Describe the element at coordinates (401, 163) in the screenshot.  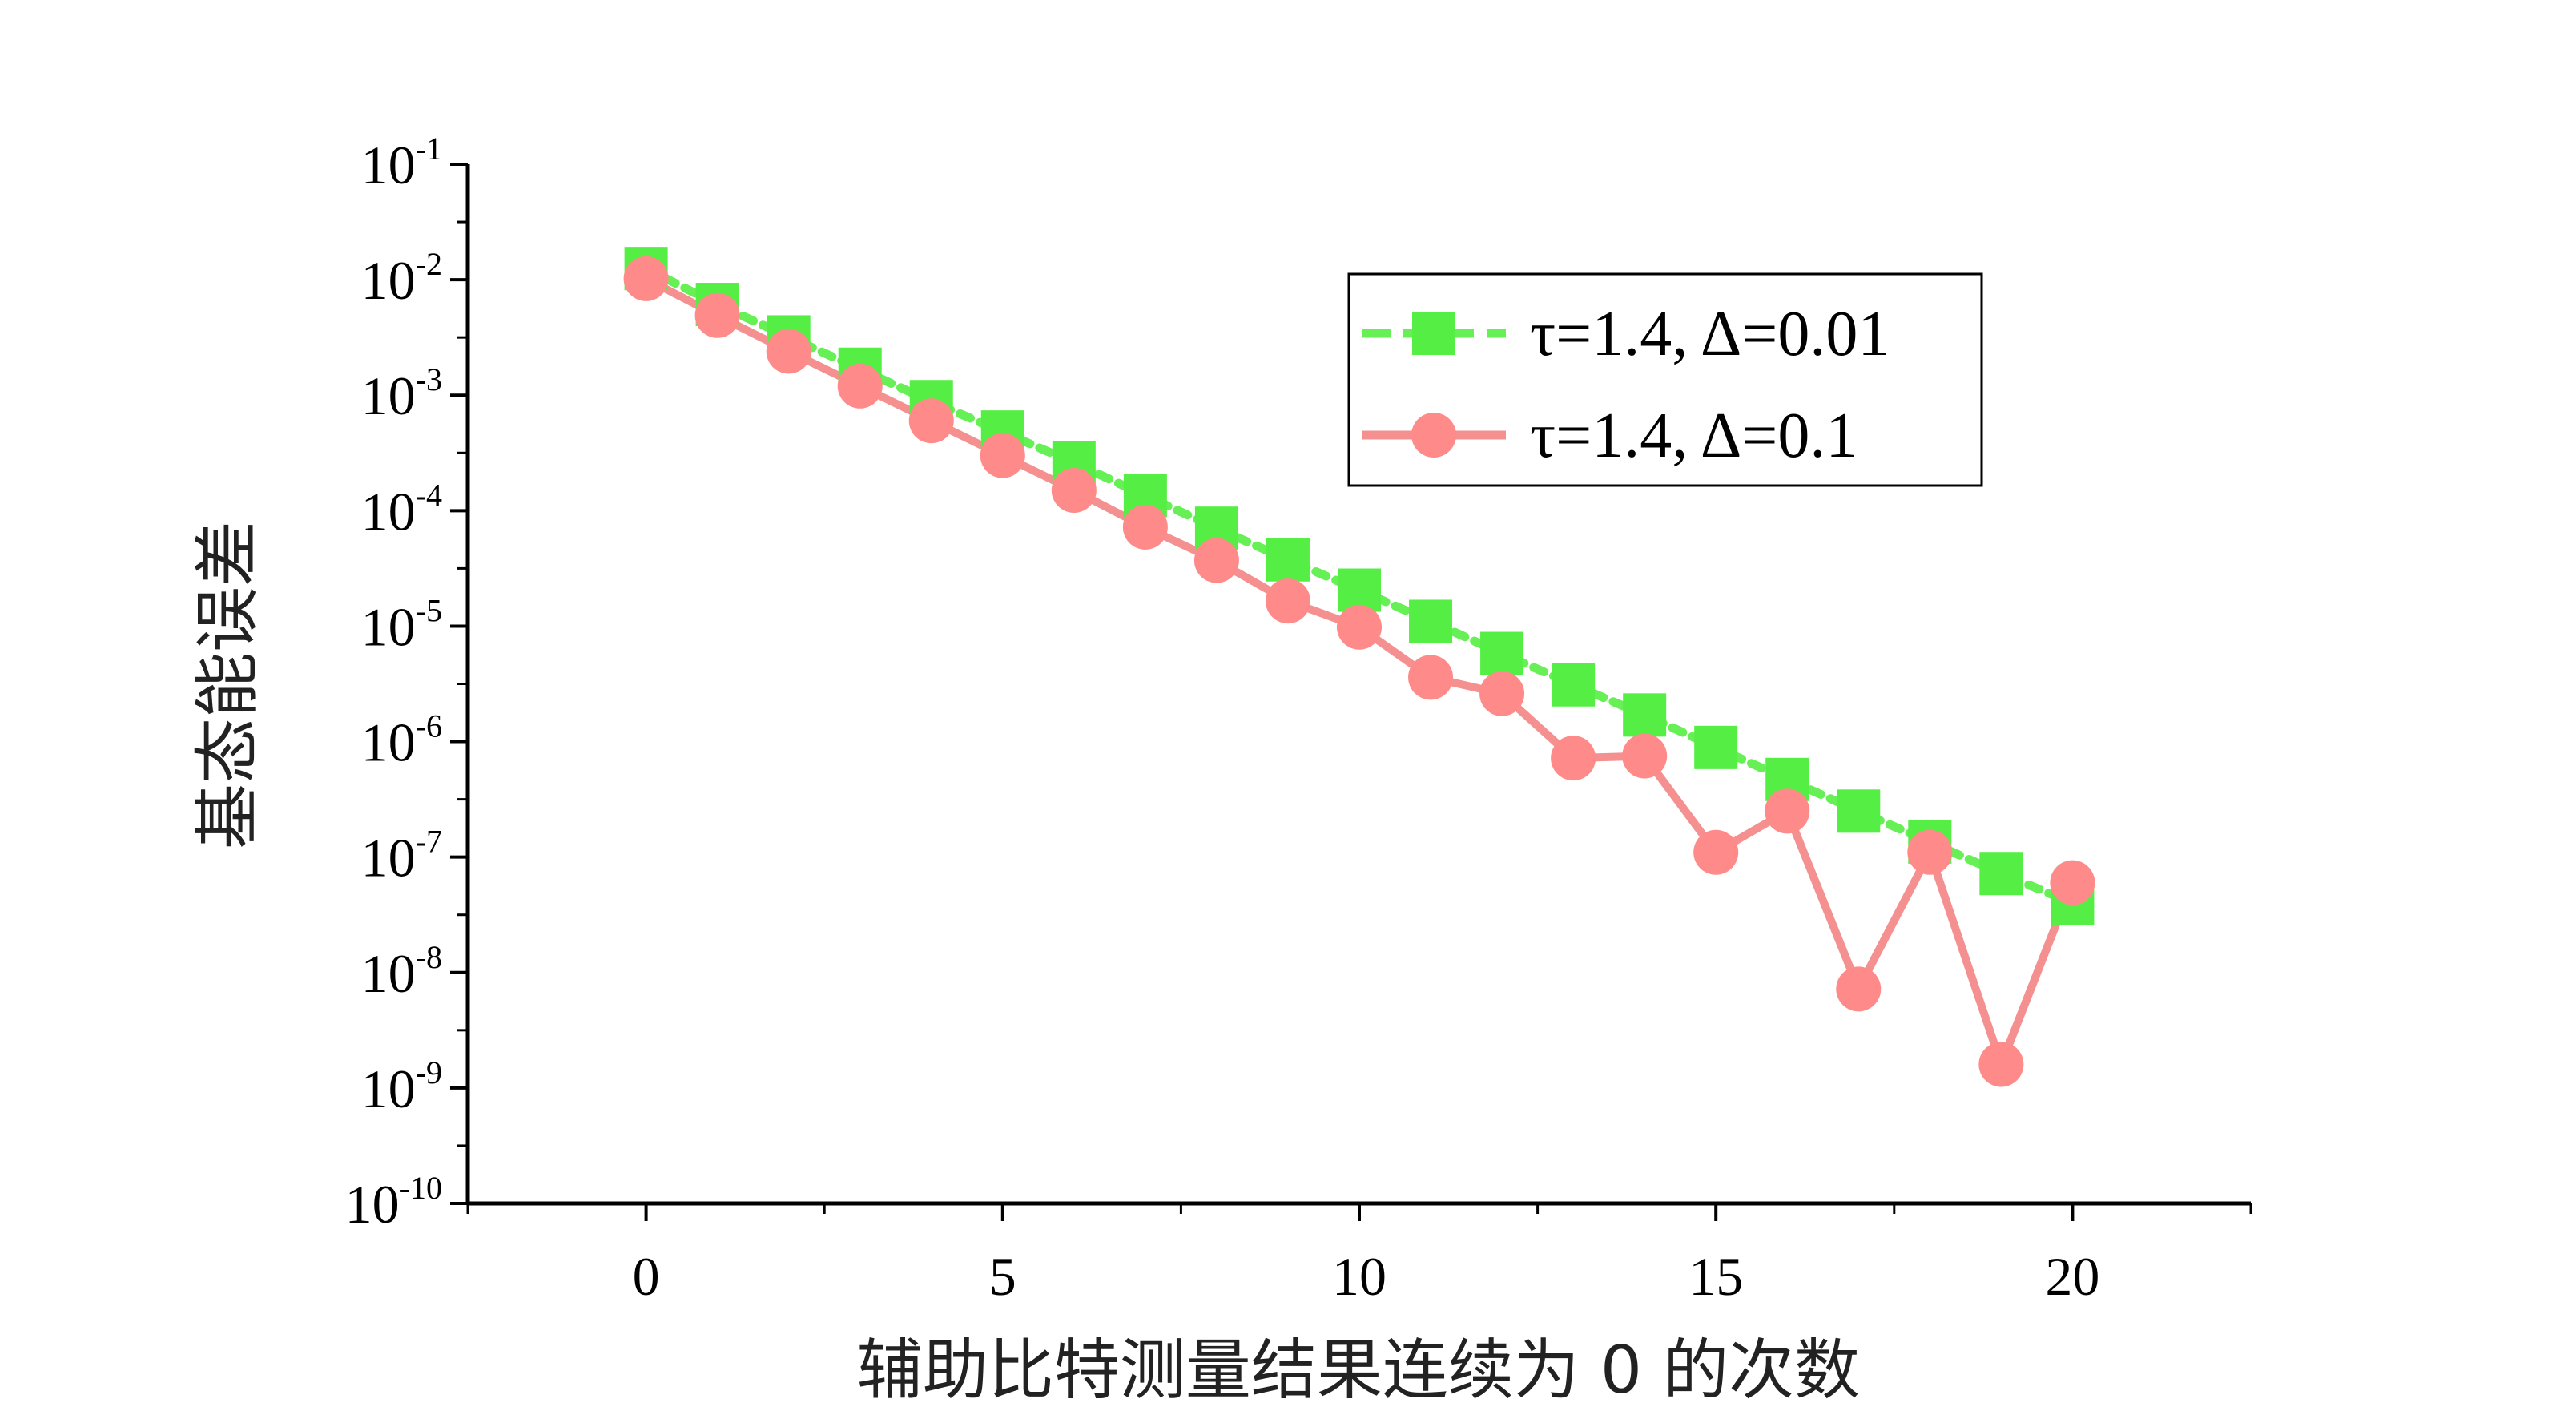
I see `y-tick-label: 10⁻¹` at that location.